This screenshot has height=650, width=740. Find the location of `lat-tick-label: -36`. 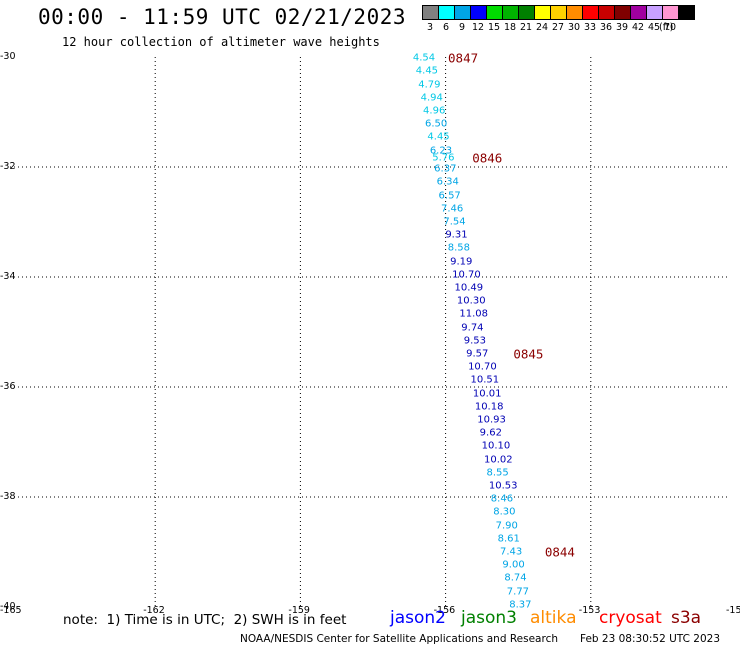

lat-tick-label: -36 is located at coordinates (8, 386).